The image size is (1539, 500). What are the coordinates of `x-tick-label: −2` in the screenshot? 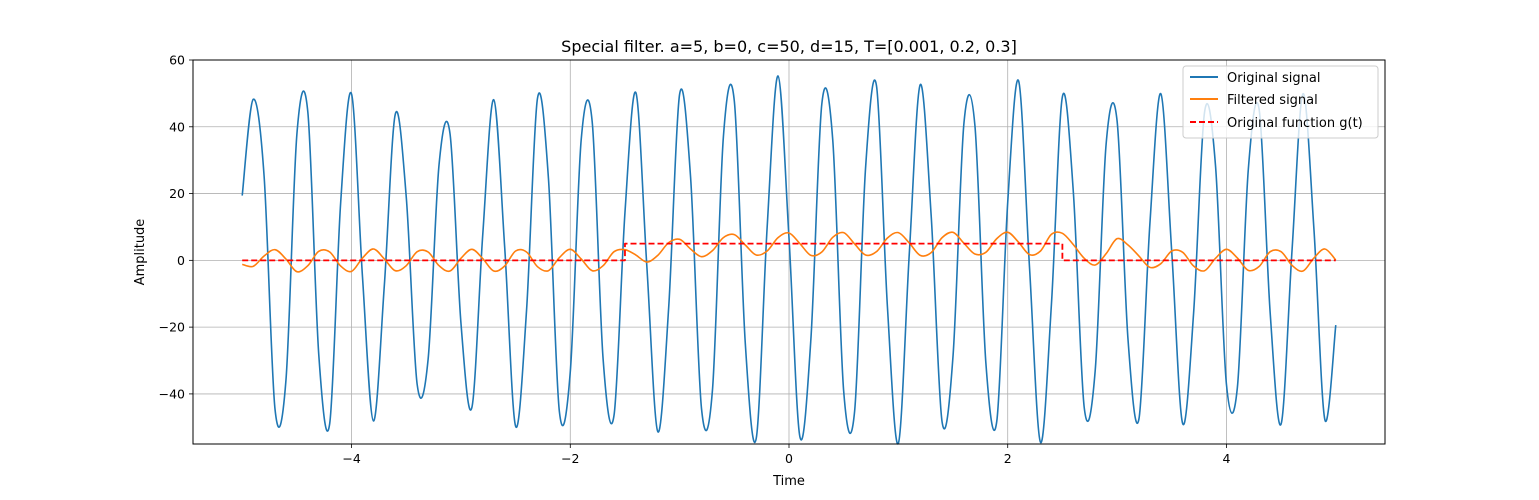 It's located at (570, 458).